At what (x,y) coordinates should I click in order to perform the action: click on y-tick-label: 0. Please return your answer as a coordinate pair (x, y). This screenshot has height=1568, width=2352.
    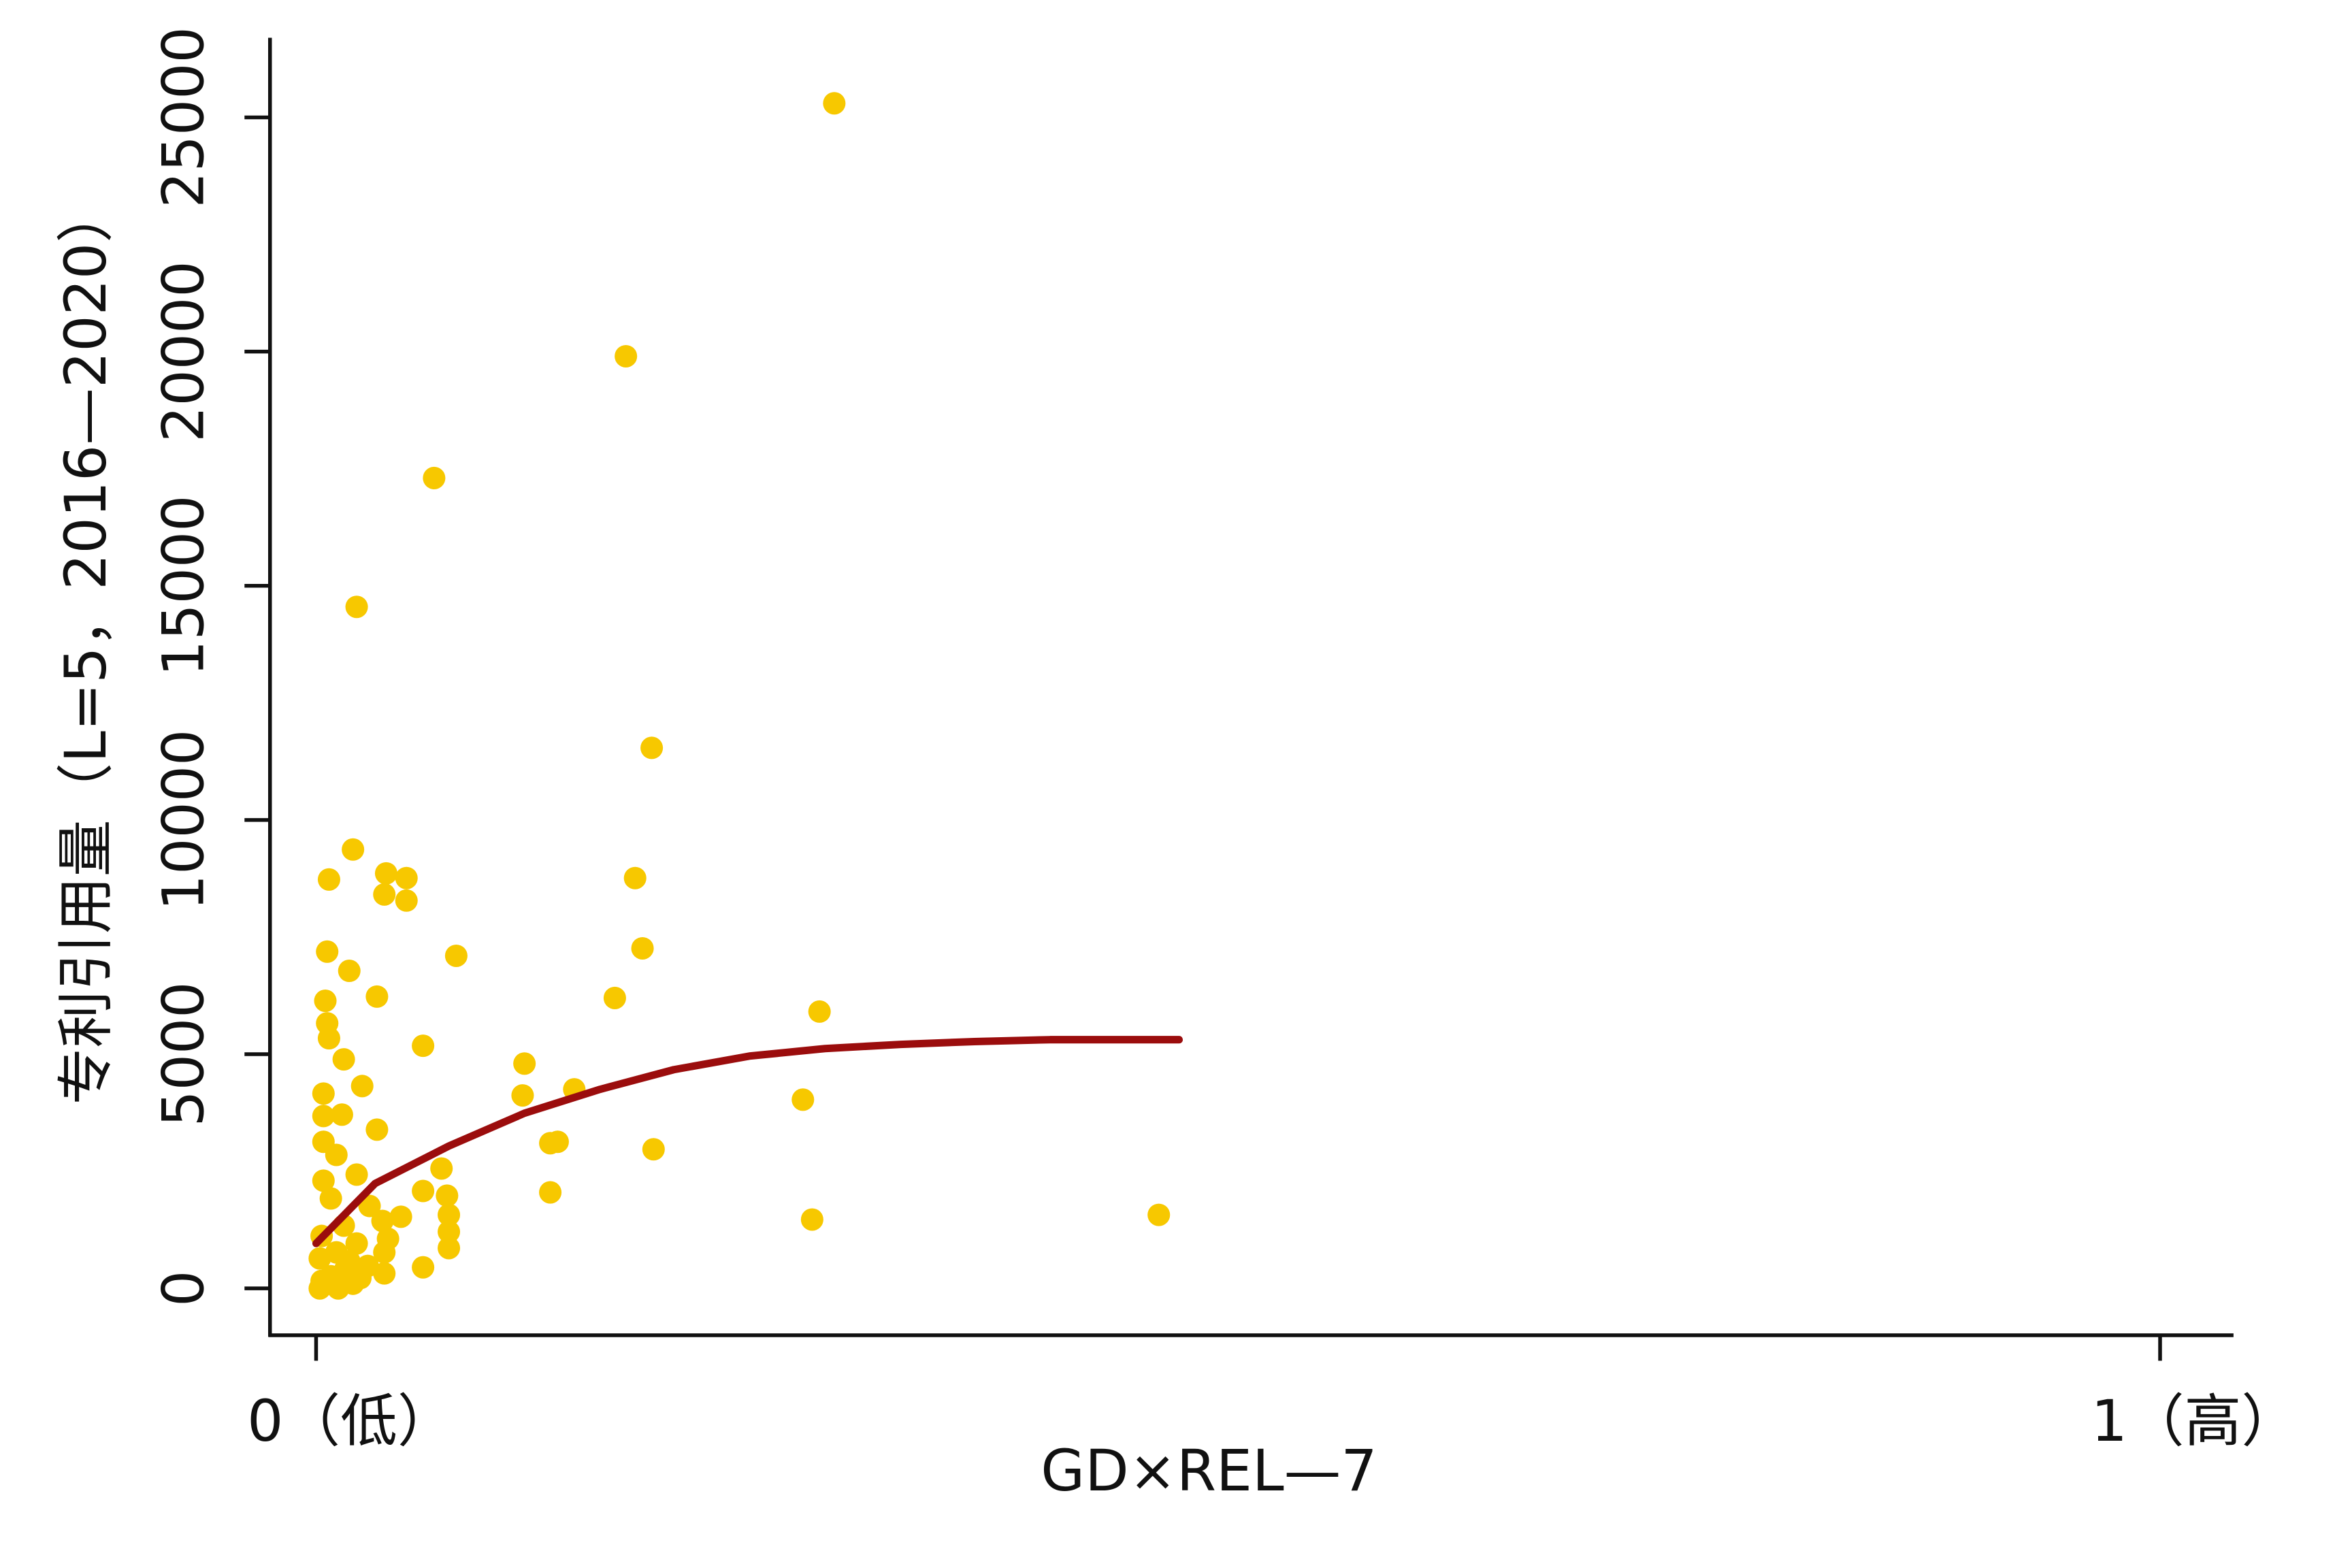
    Looking at the image, I should click on (183, 1289).